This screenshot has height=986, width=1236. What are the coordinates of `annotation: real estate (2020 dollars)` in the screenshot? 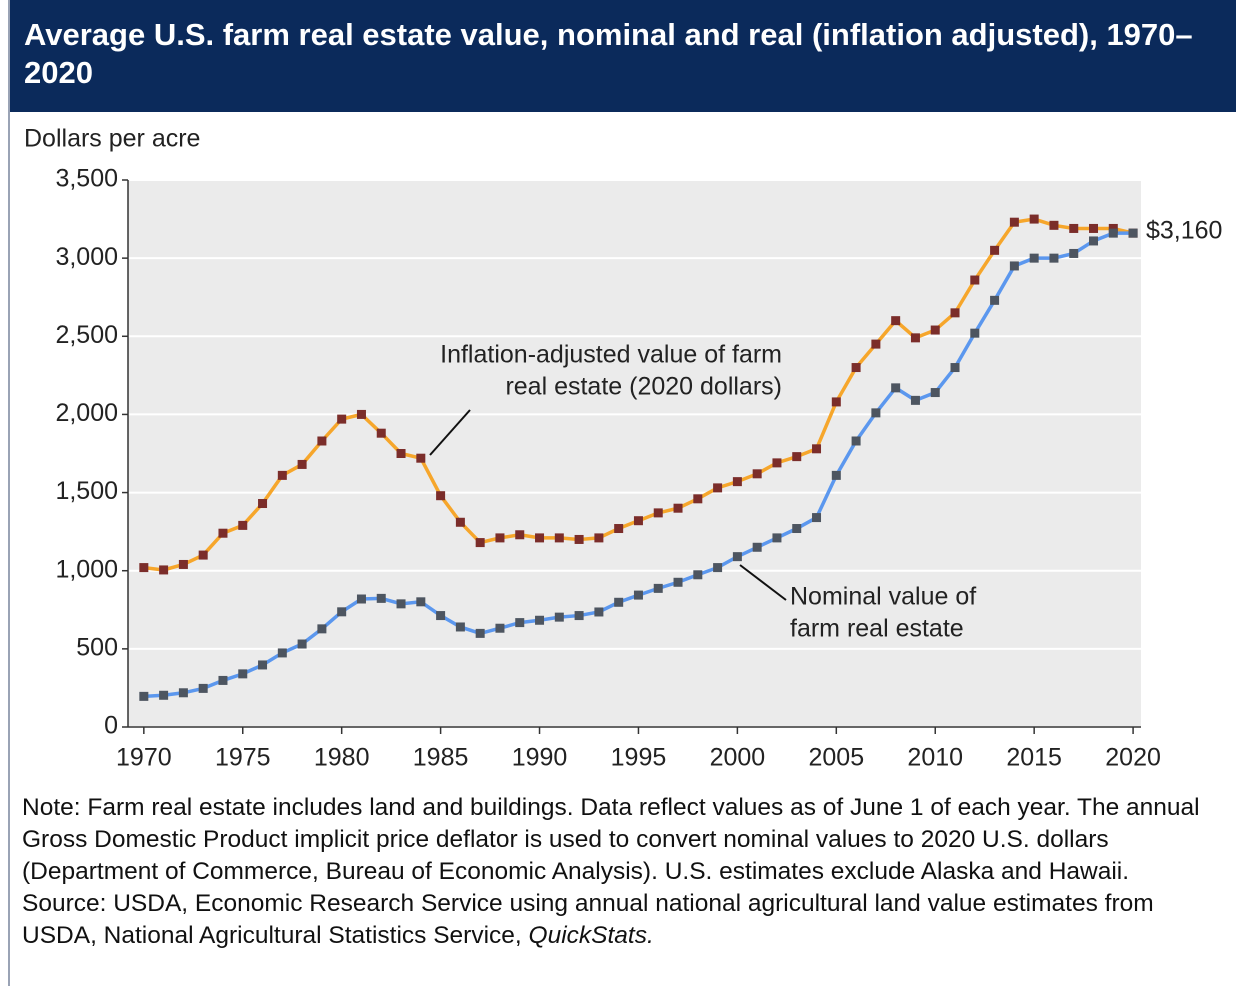 It's located at (643, 387).